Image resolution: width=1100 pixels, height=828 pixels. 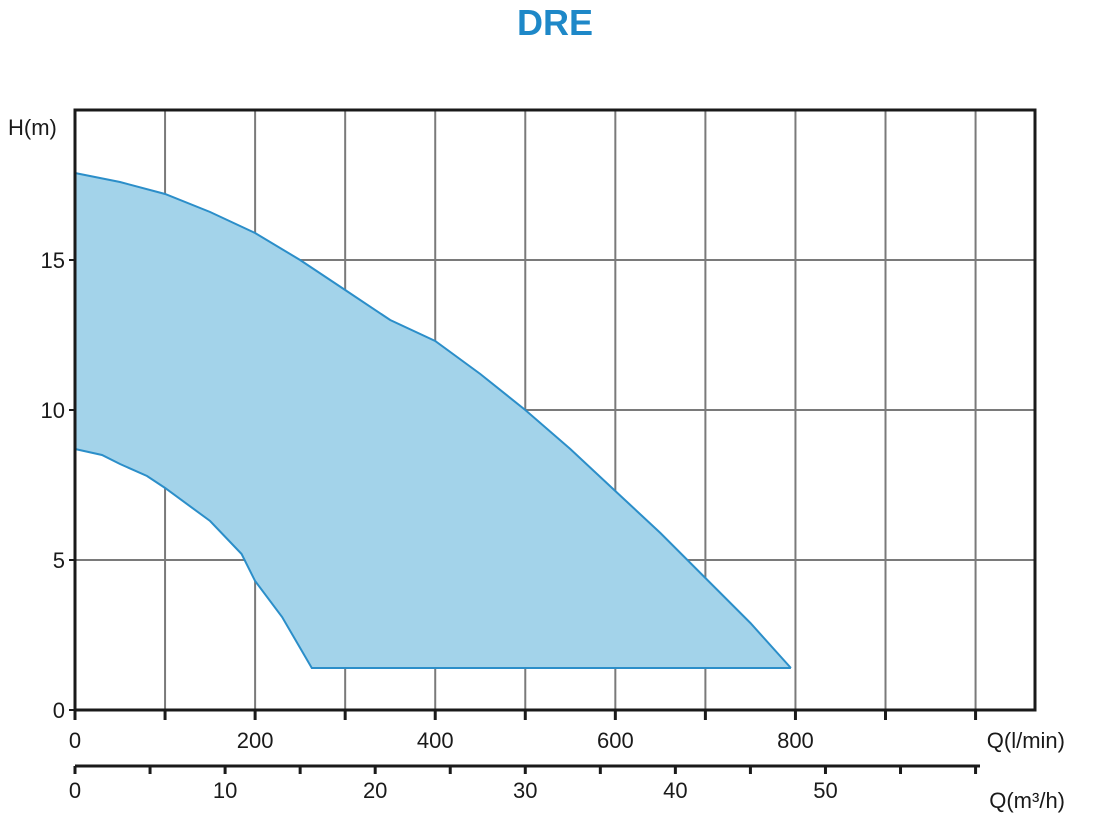 I want to click on x-tick-label: 0, so click(x=75, y=740).